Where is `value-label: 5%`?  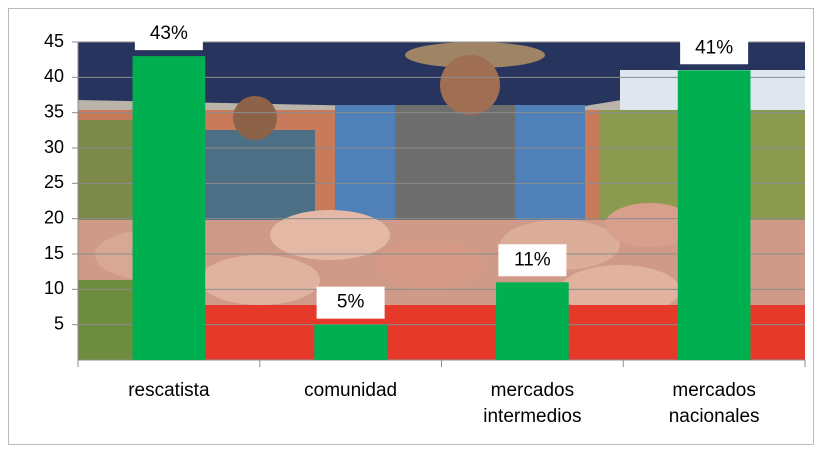 value-label: 5% is located at coordinates (351, 302).